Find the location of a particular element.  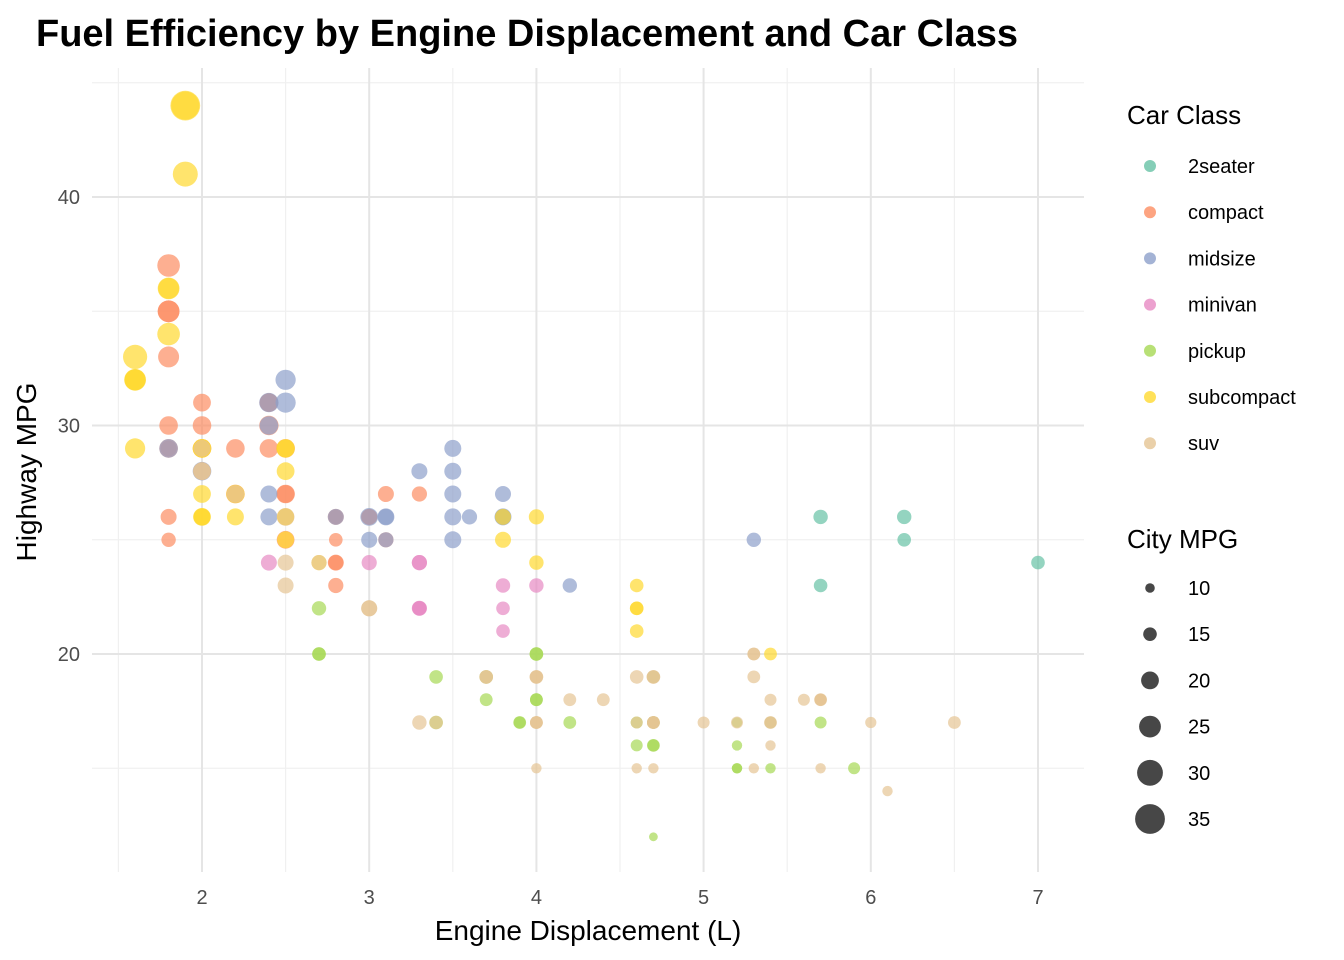

x-tick-label: 4 is located at coordinates (536, 898).